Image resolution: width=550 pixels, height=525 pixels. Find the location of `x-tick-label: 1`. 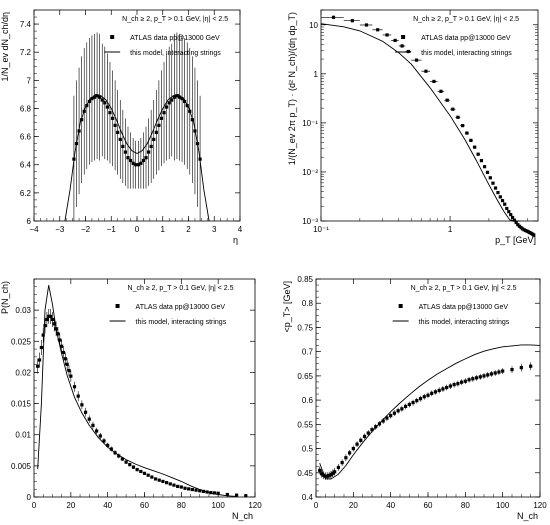

x-tick-label: 1 is located at coordinates (450, 229).